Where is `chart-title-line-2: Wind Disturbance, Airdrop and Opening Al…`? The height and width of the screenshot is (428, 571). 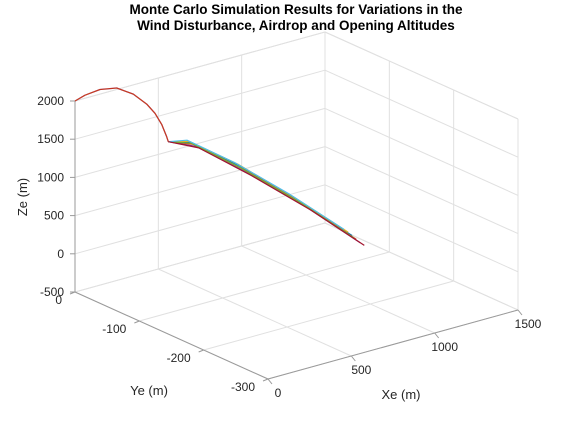 chart-title-line-2: Wind Disturbance, Airdrop and Opening Al… is located at coordinates (296, 25).